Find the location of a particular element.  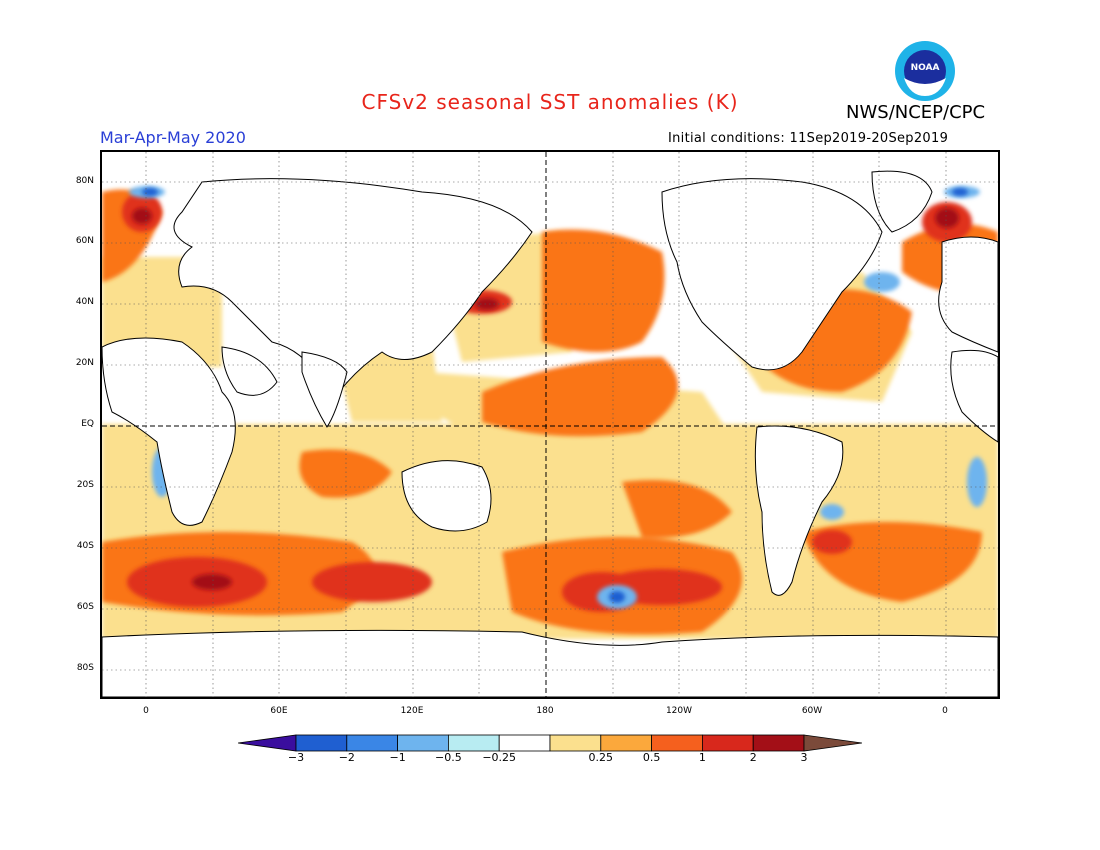

colorbar-tick-label: −2 is located at coordinates (346, 757).